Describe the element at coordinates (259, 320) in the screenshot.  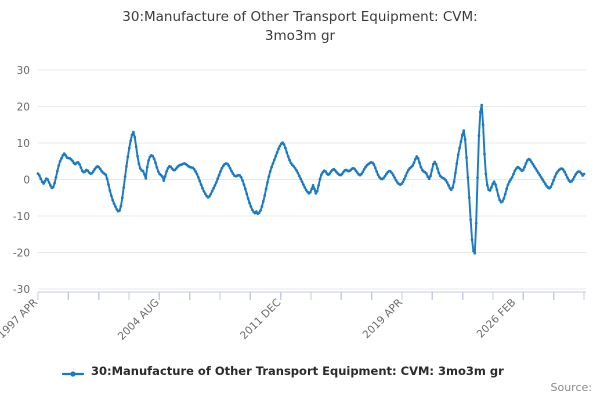
I see `x-axis-tick-labels: 1997 APR 2004 AUG 2011 DEC 2019 APR 2026 FEB` at that location.